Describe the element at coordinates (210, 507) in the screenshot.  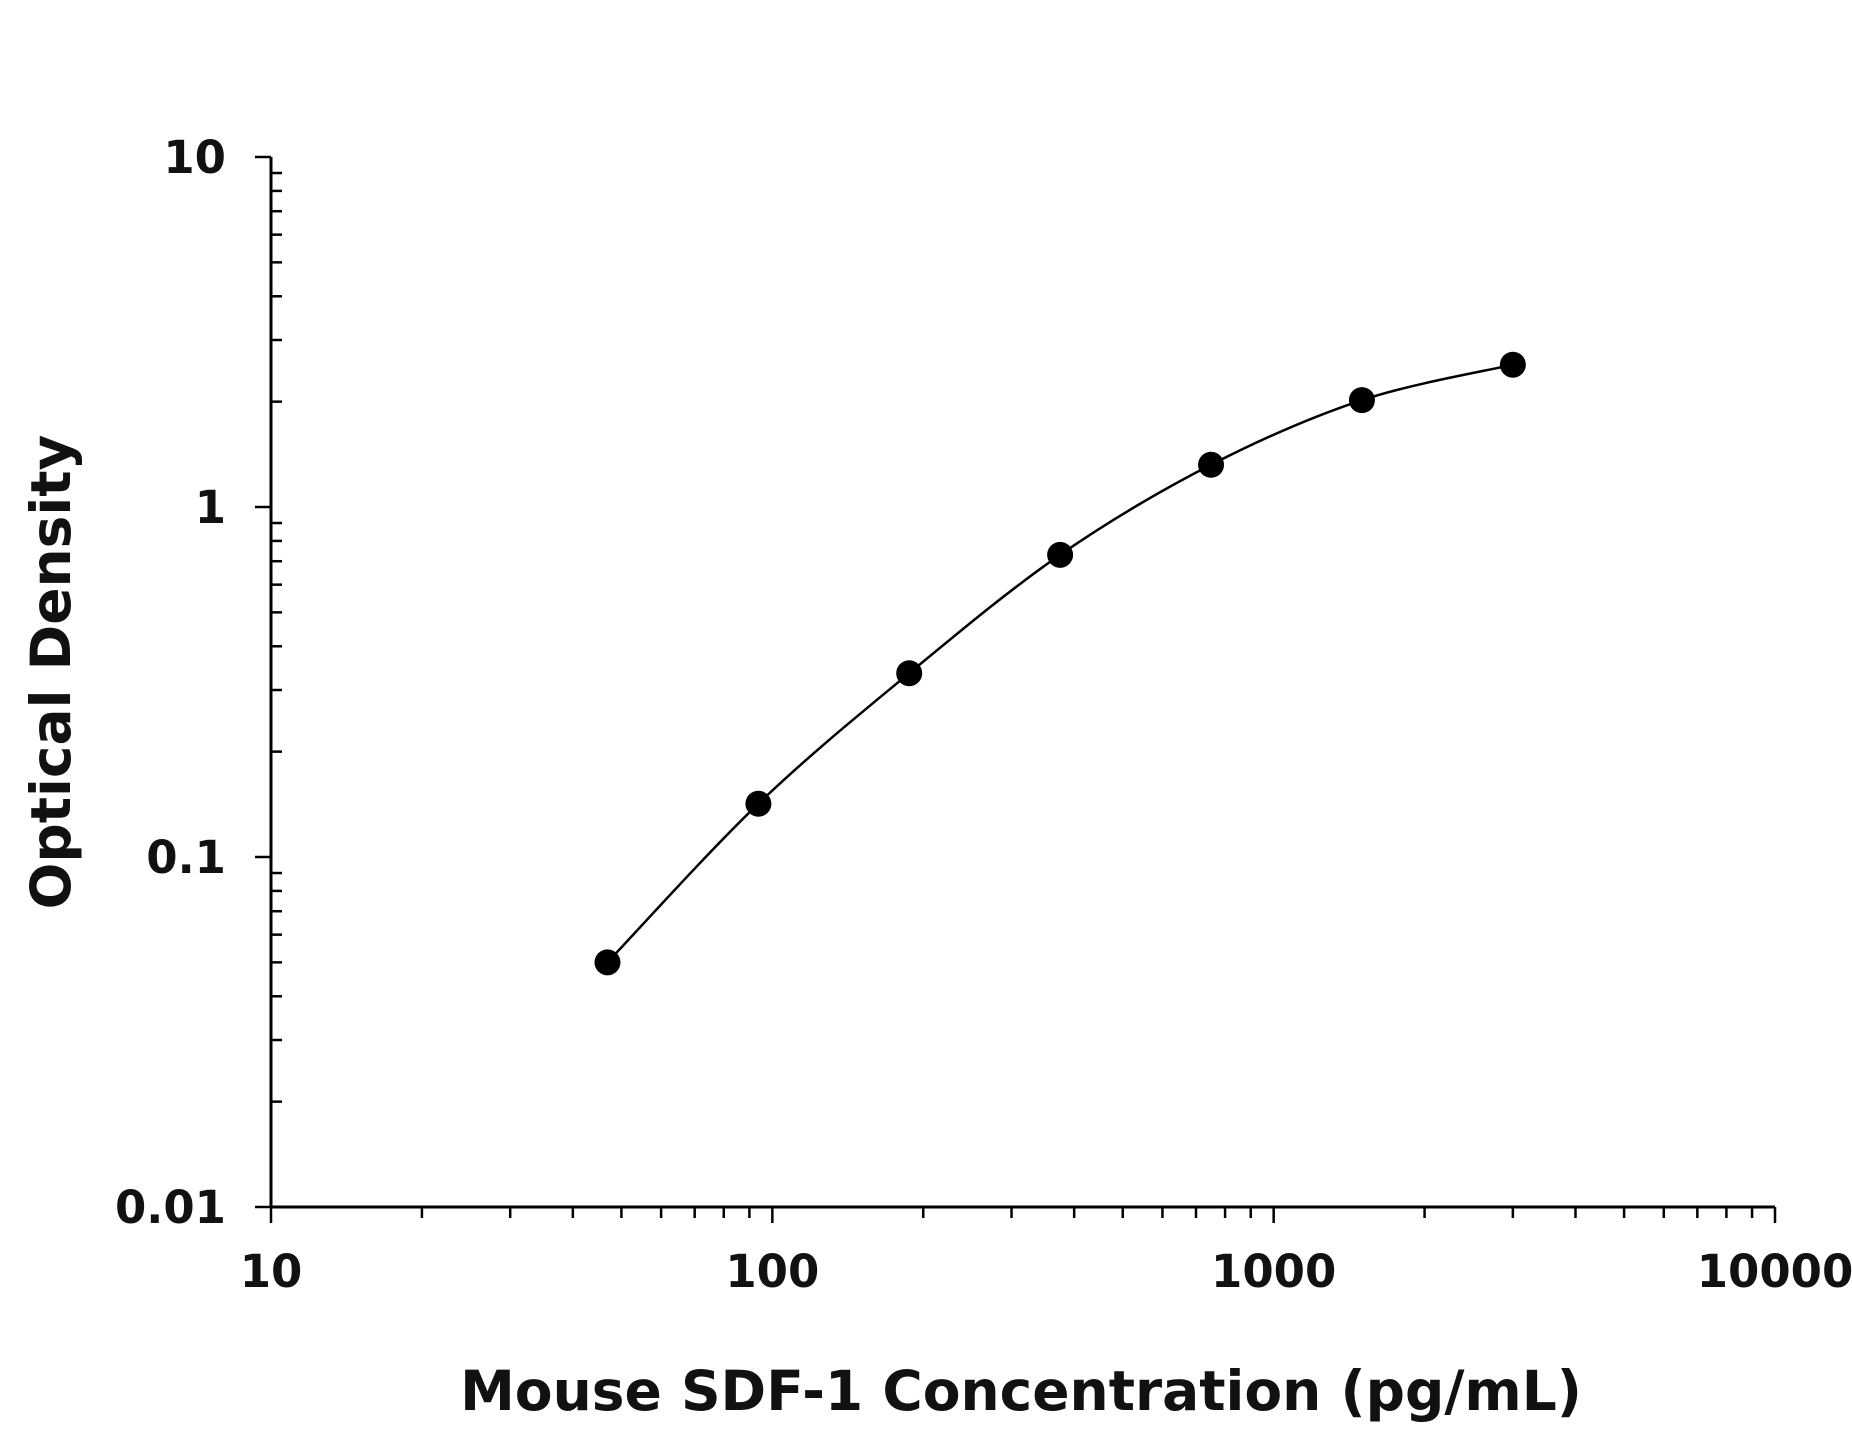
I see `y-tick-label: 1` at that location.